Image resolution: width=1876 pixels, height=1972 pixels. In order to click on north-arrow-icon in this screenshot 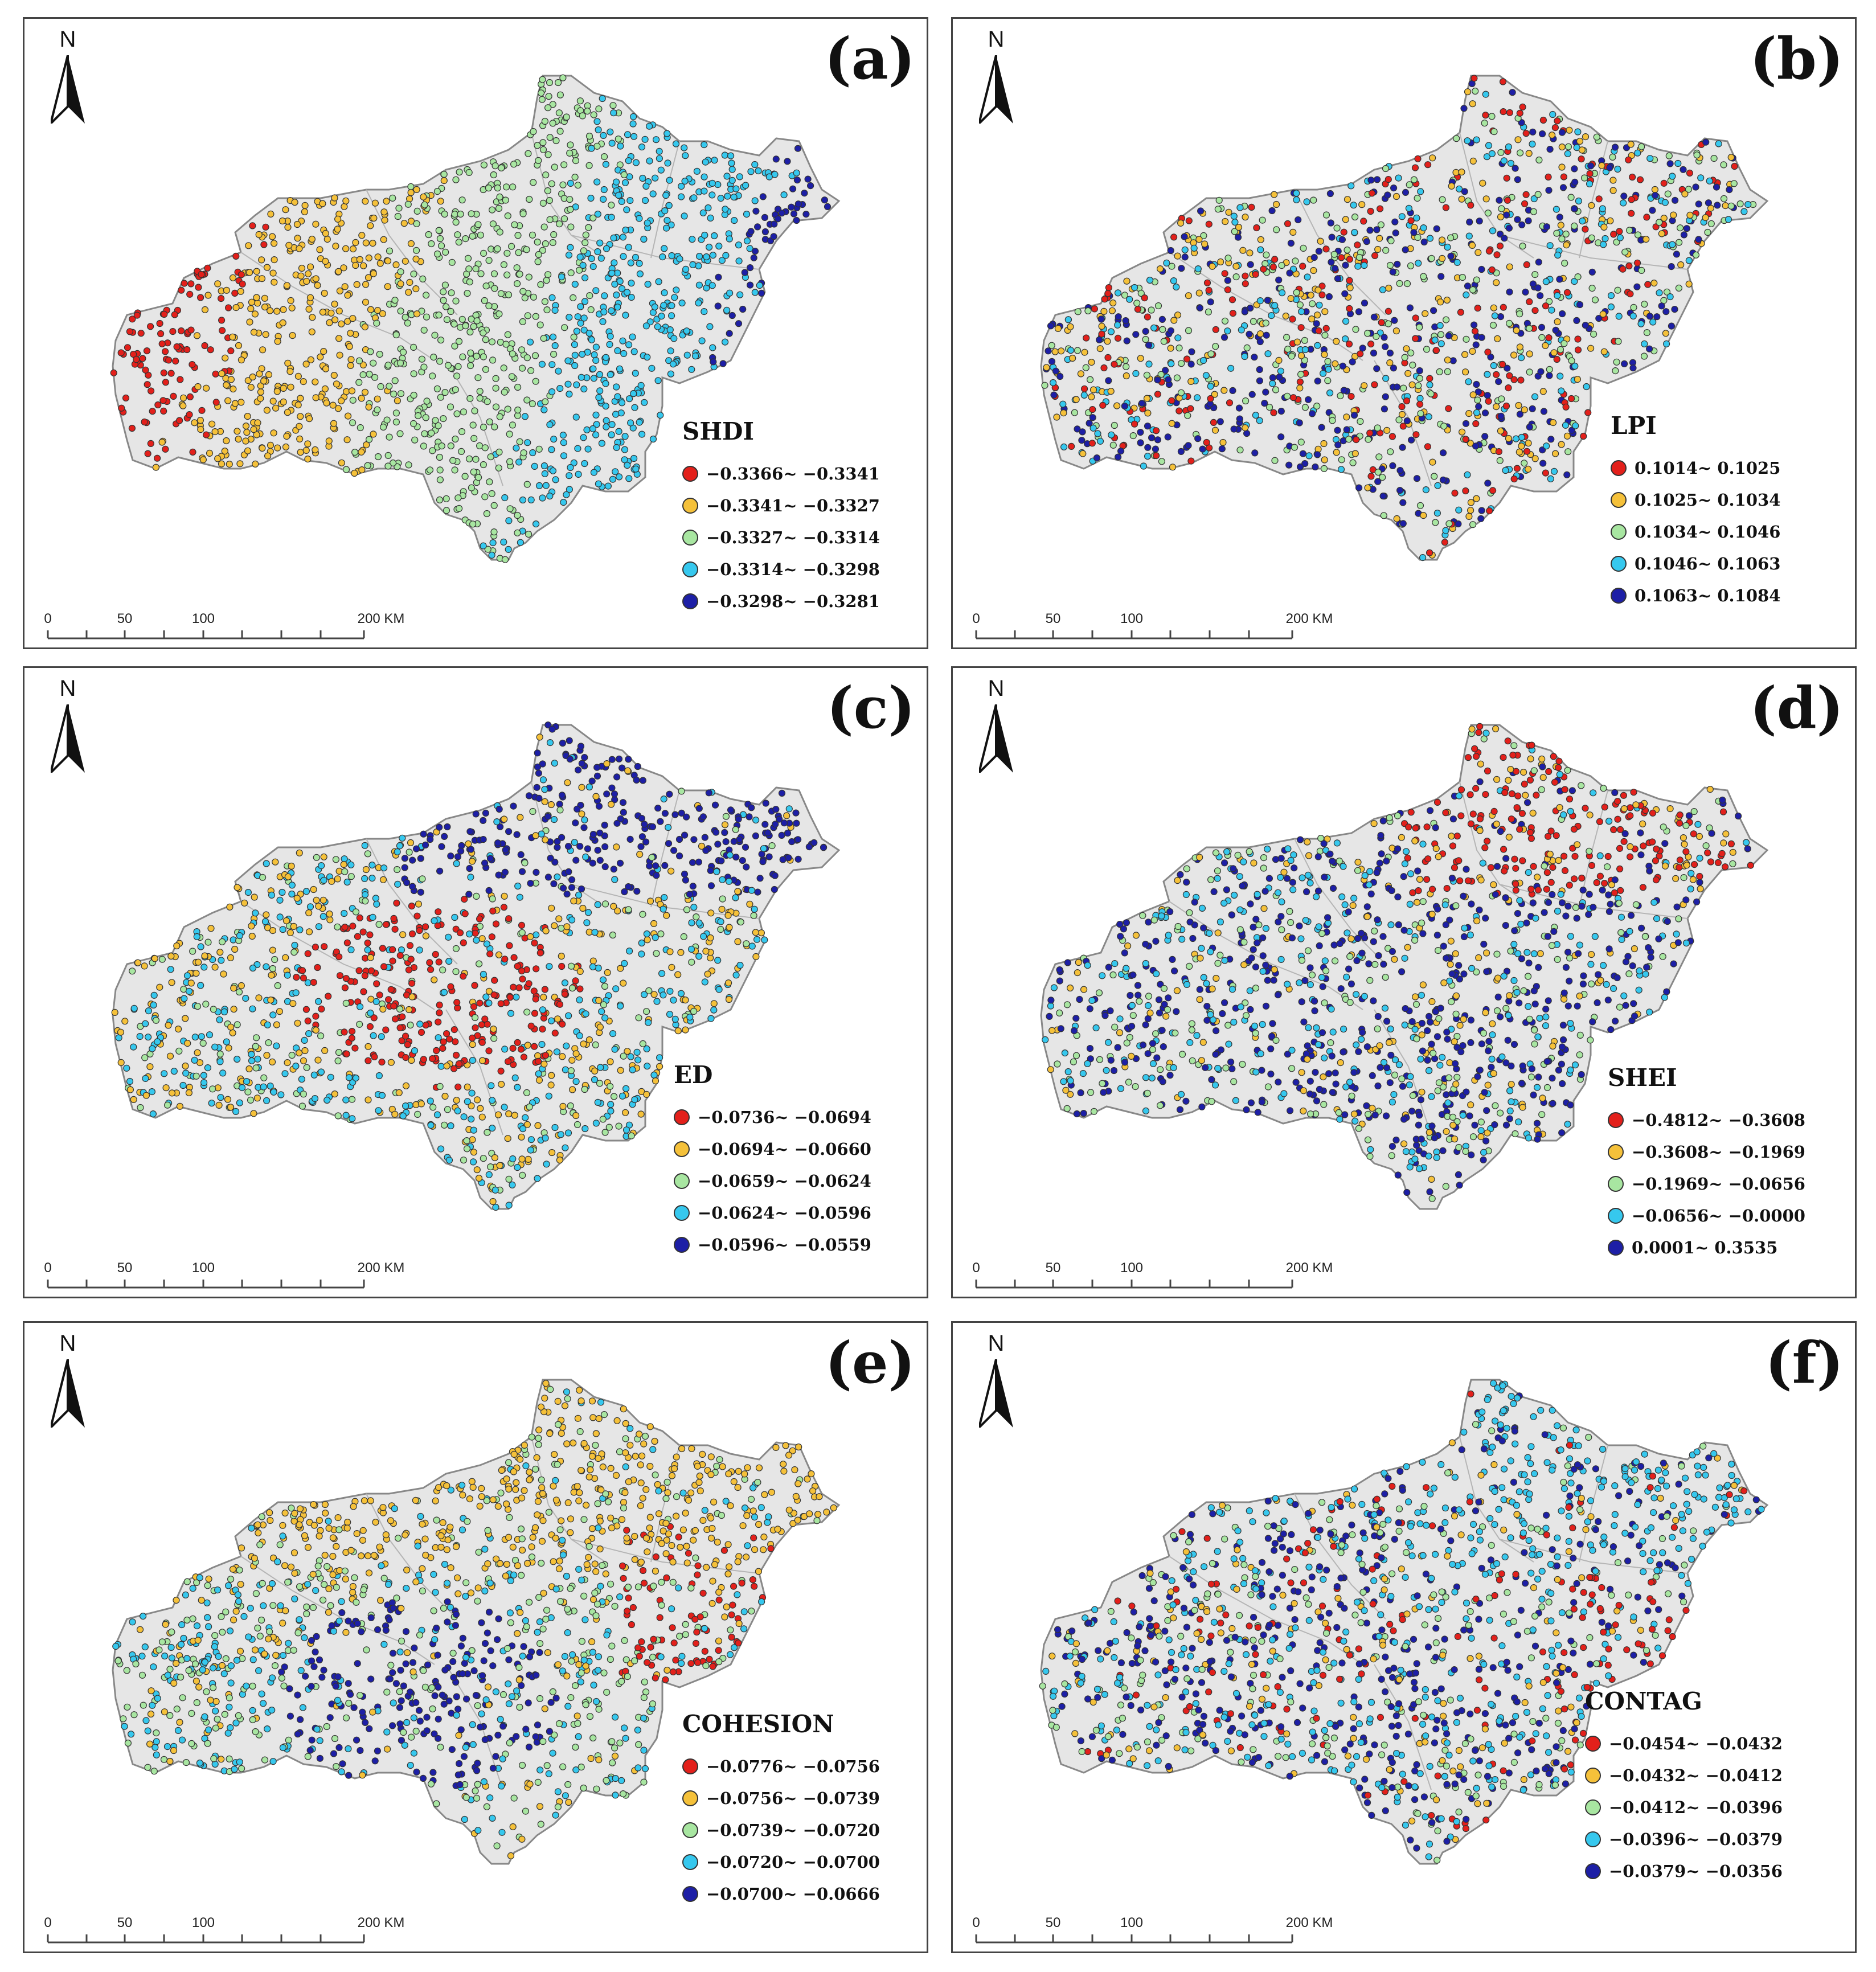, I will do `click(68, 89)`.